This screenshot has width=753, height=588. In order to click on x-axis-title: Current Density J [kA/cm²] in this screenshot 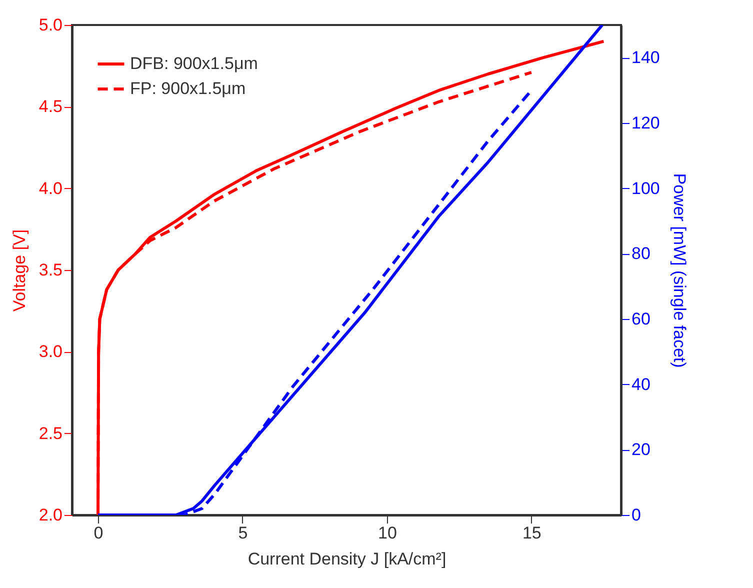, I will do `click(347, 559)`.